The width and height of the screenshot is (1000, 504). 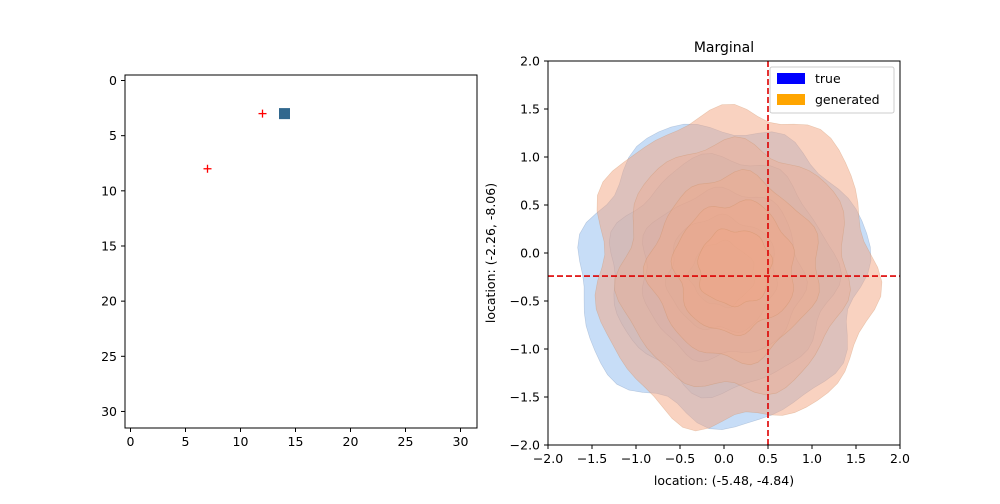 I want to click on y-tick-label: 0.5, so click(x=530, y=205).